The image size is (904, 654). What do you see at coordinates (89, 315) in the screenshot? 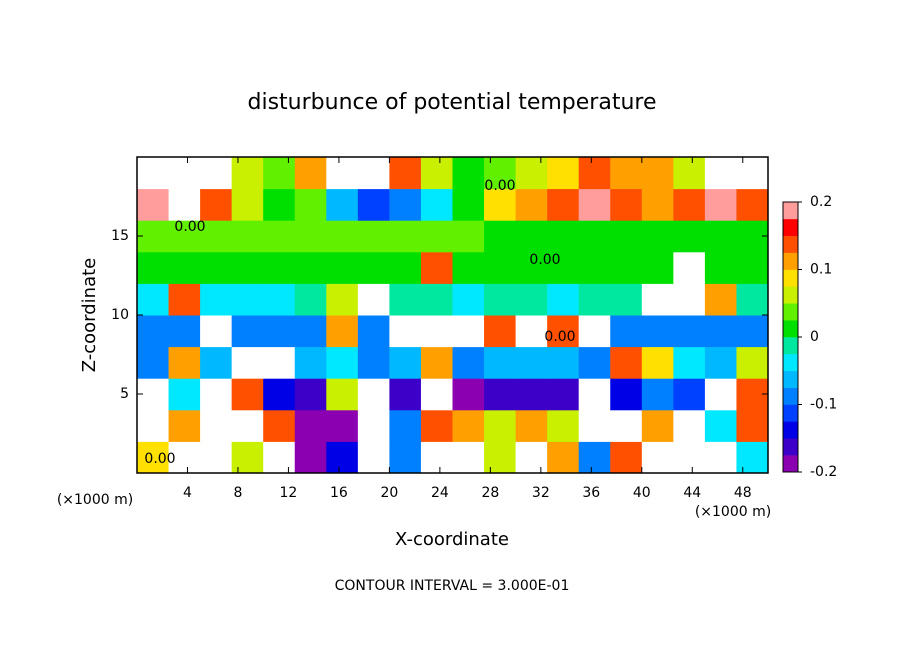
I see `y-axis-label: Z-coordinate` at bounding box center [89, 315].